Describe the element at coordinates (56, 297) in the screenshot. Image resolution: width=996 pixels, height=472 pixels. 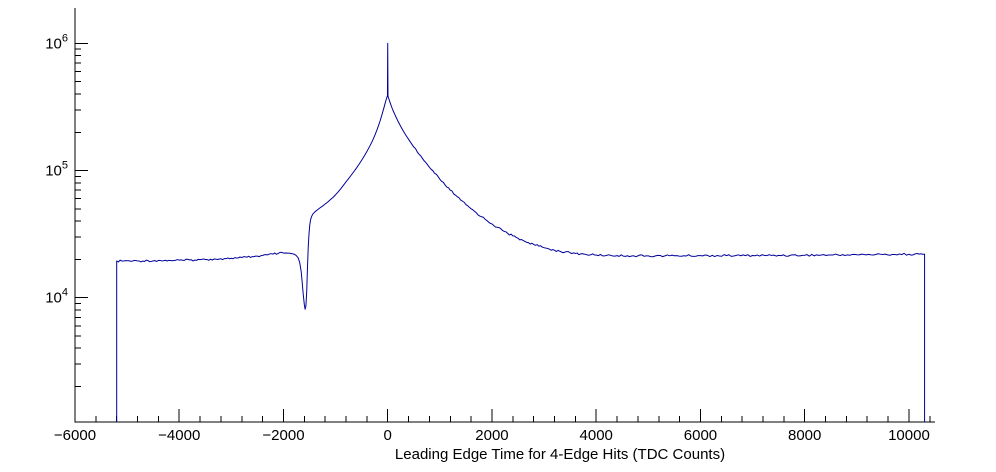
I see `y-tick-label: 10⁴` at that location.